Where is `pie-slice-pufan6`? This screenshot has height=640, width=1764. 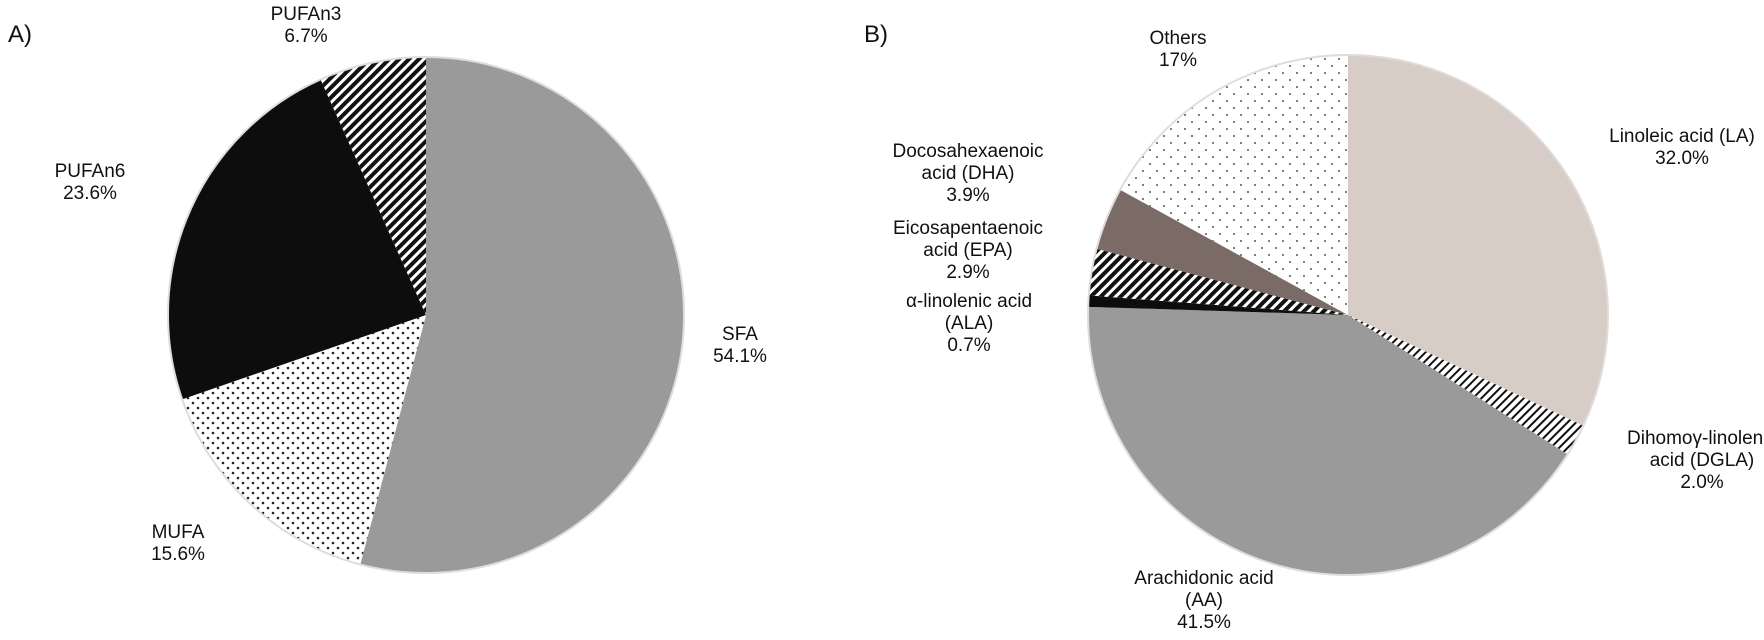
pie-slice-pufan6 is located at coordinates (296, 239).